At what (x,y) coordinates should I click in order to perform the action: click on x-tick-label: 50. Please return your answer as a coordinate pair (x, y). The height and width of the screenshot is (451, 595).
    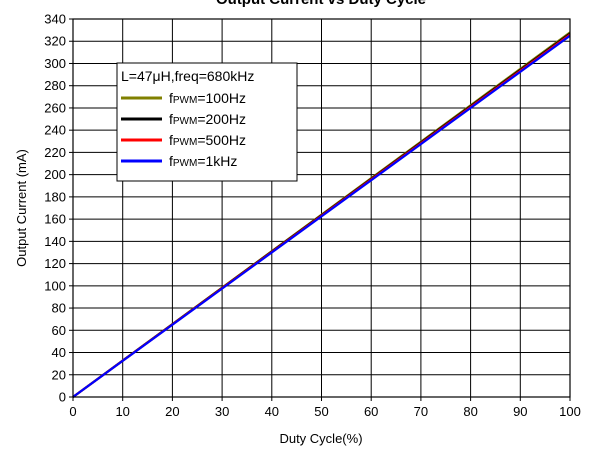
    Looking at the image, I should click on (321, 411).